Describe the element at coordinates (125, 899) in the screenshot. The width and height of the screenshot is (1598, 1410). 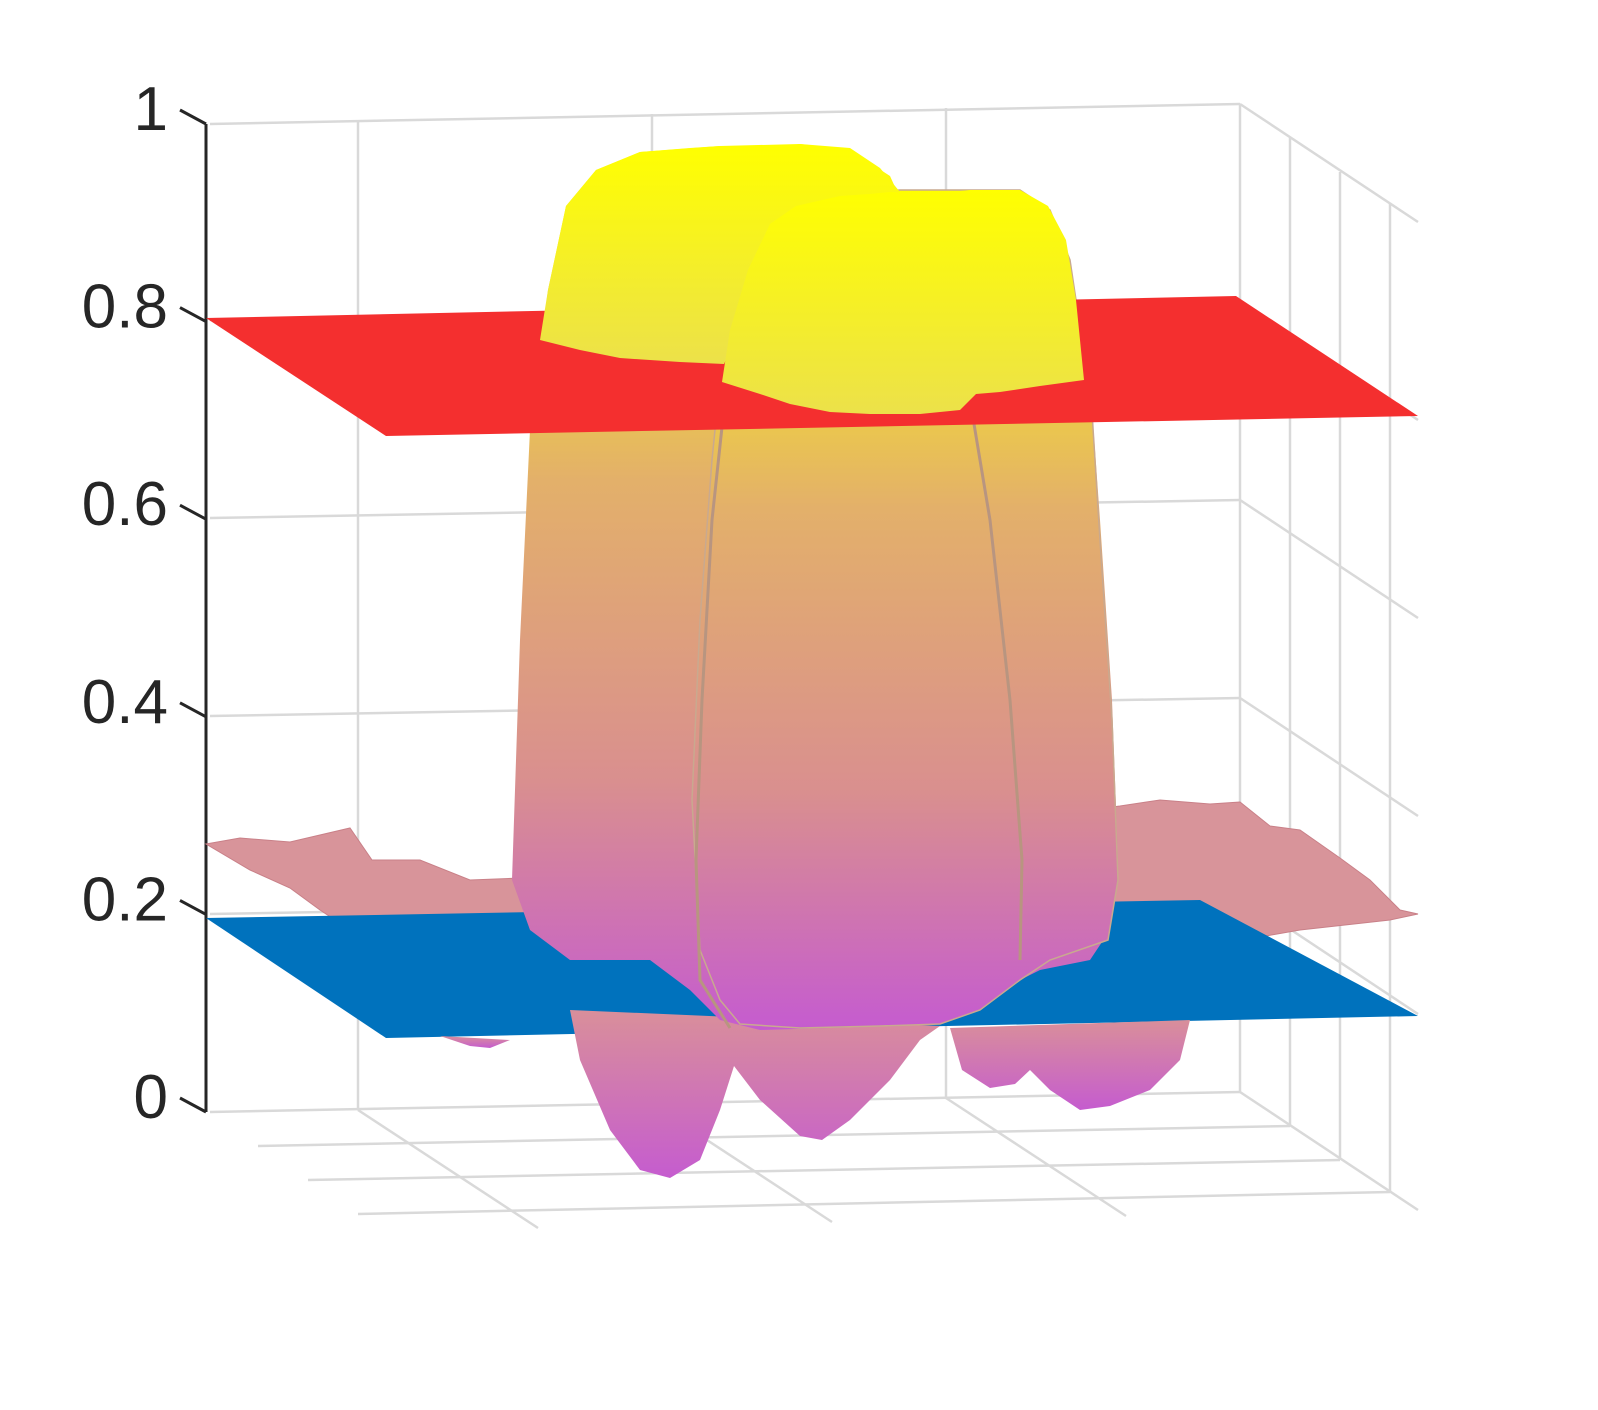
I see `z-tick-label: 0.2` at that location.